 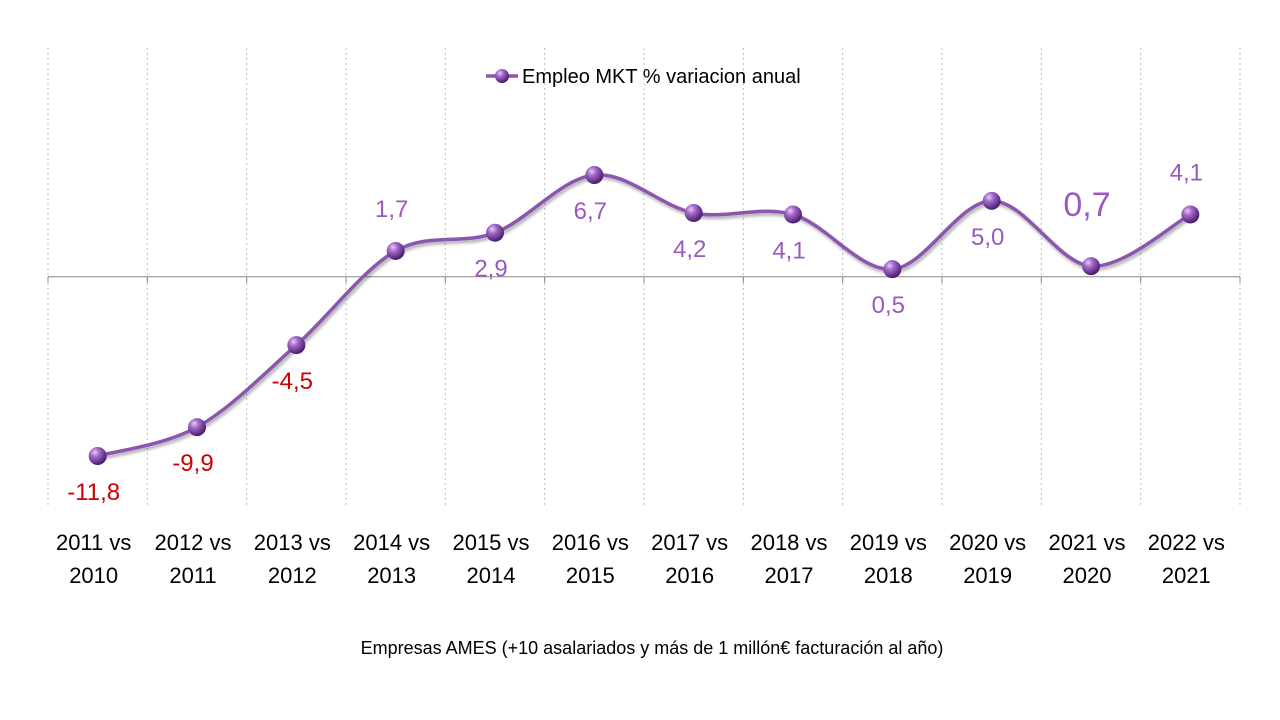 I want to click on data-label: 0,7, so click(x=1086, y=205).